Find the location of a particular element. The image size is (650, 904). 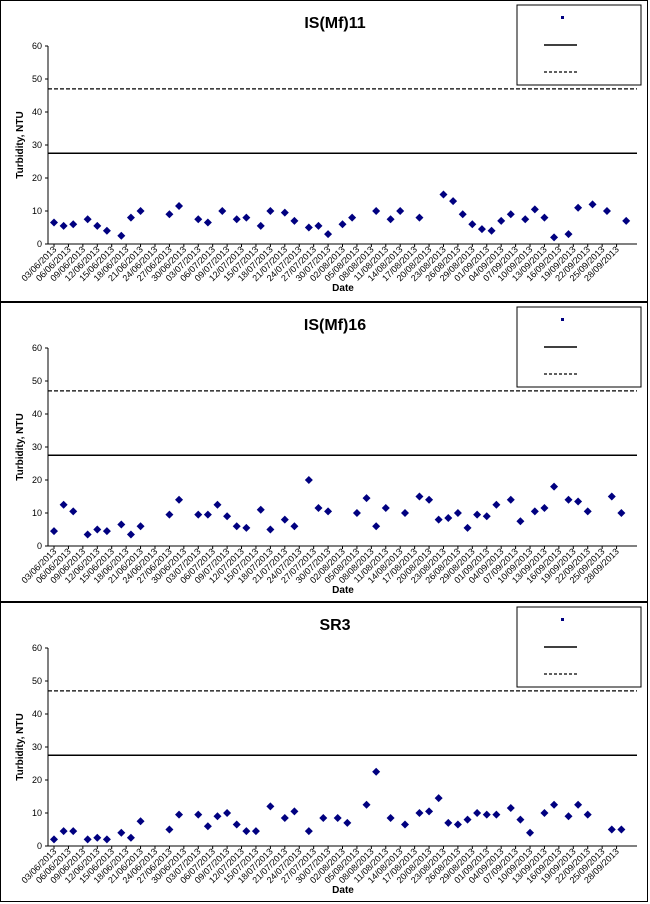

y-tick-label: 30 is located at coordinates (37, 747).